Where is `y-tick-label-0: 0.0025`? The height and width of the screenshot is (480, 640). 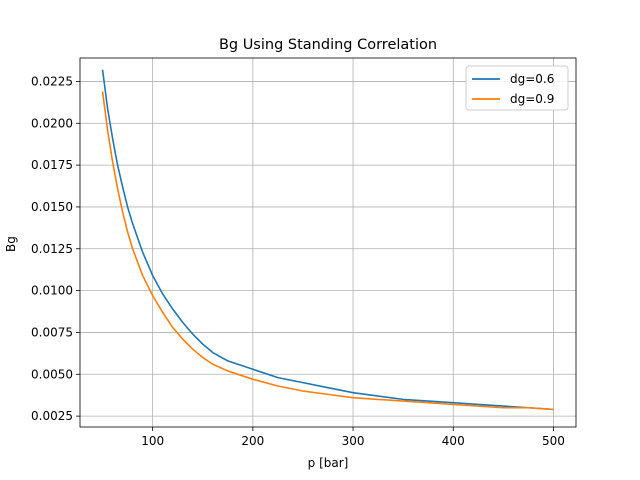 y-tick-label-0: 0.0025 is located at coordinates (52, 416).